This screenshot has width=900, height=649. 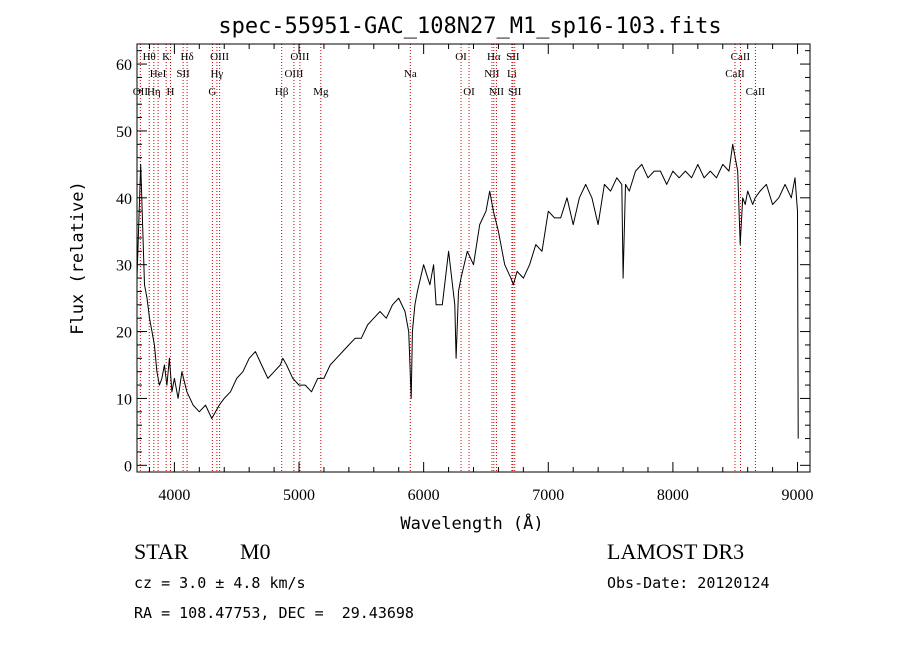 What do you see at coordinates (154, 92) in the screenshot?
I see `marker-label-2-0: Hη` at bounding box center [154, 92].